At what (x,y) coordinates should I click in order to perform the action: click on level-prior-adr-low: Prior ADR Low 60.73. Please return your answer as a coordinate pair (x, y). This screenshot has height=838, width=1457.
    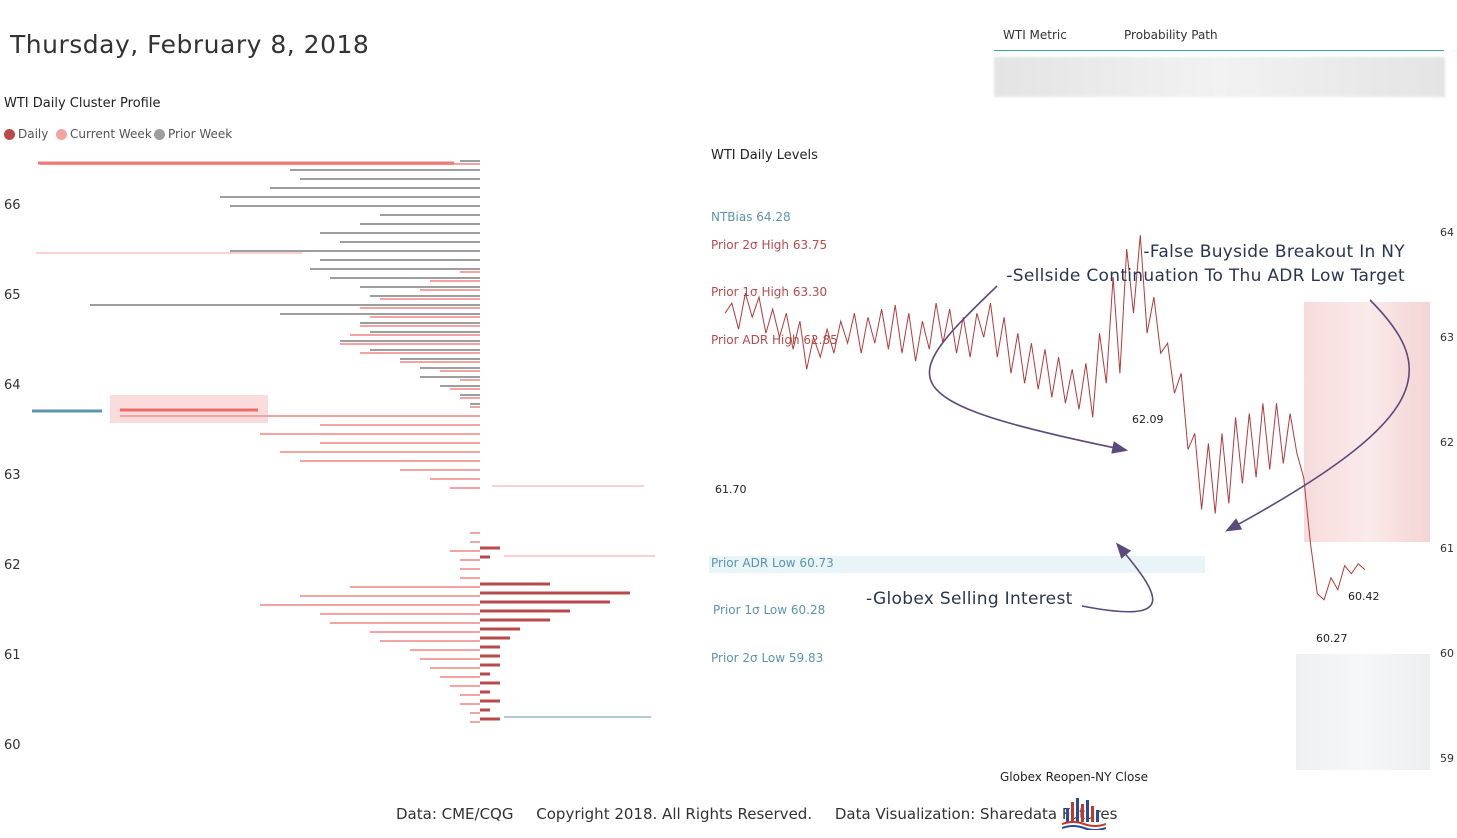
    Looking at the image, I should click on (772, 563).